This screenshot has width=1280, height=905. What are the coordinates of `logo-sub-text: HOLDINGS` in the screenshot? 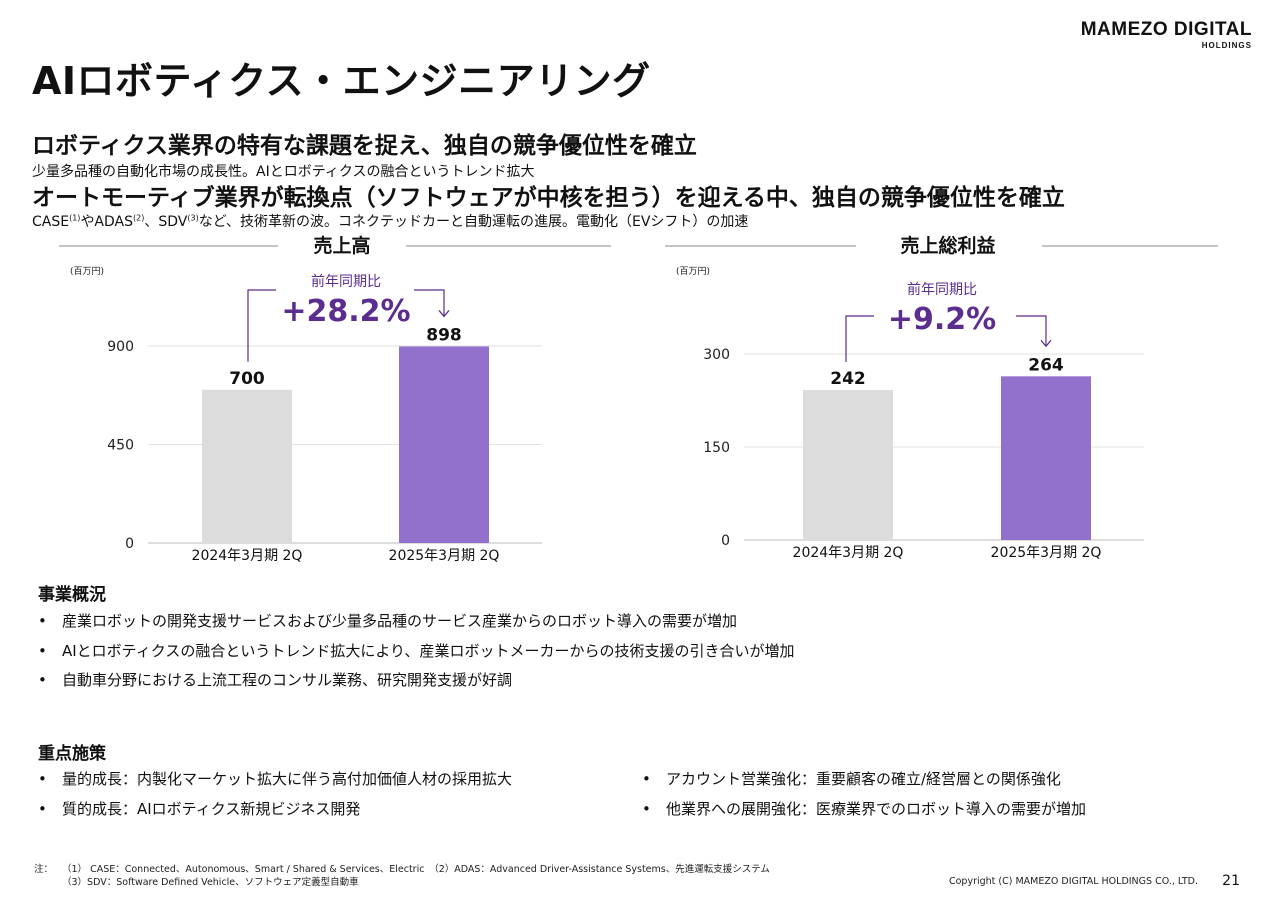 It's located at (1226, 45).